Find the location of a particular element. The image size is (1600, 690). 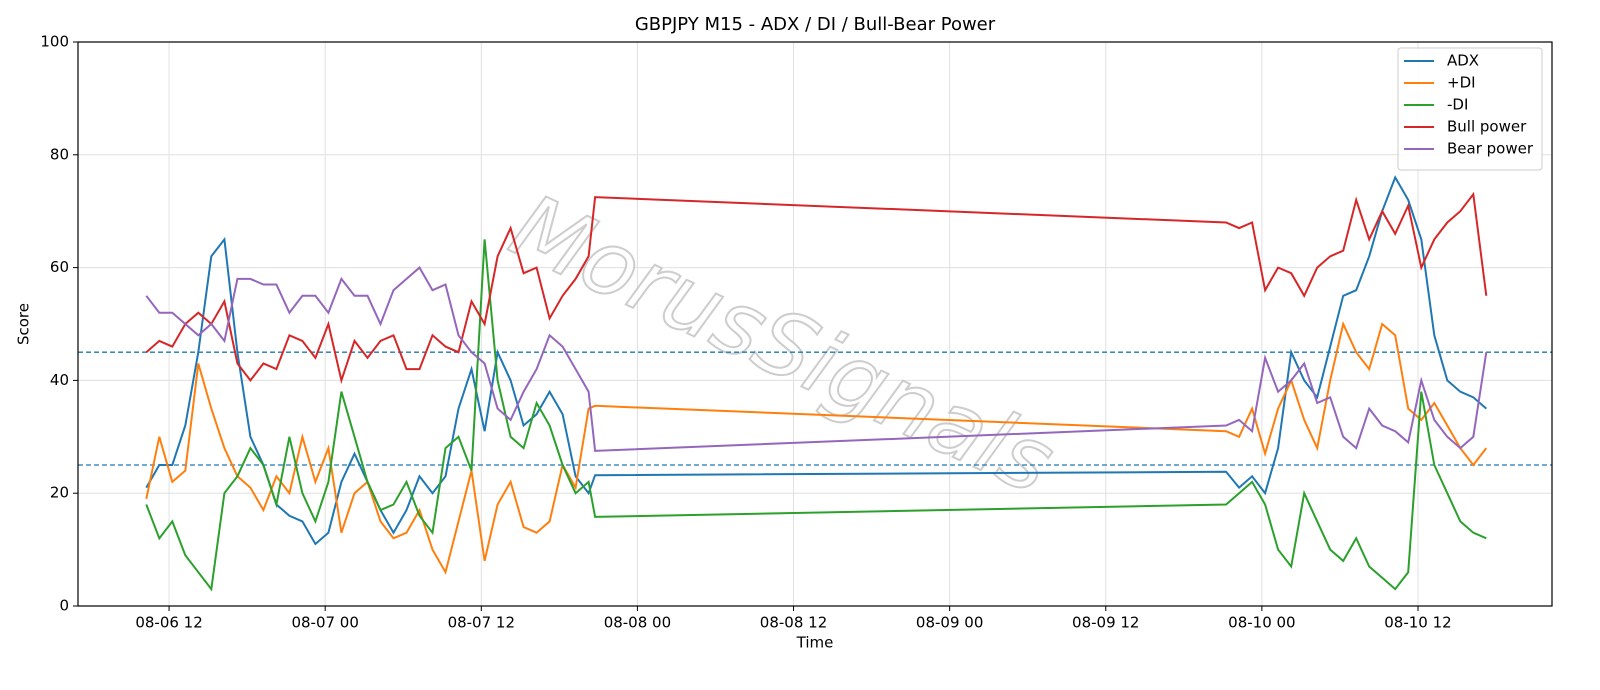

x-tick-label: 08-08 12 is located at coordinates (793, 623).